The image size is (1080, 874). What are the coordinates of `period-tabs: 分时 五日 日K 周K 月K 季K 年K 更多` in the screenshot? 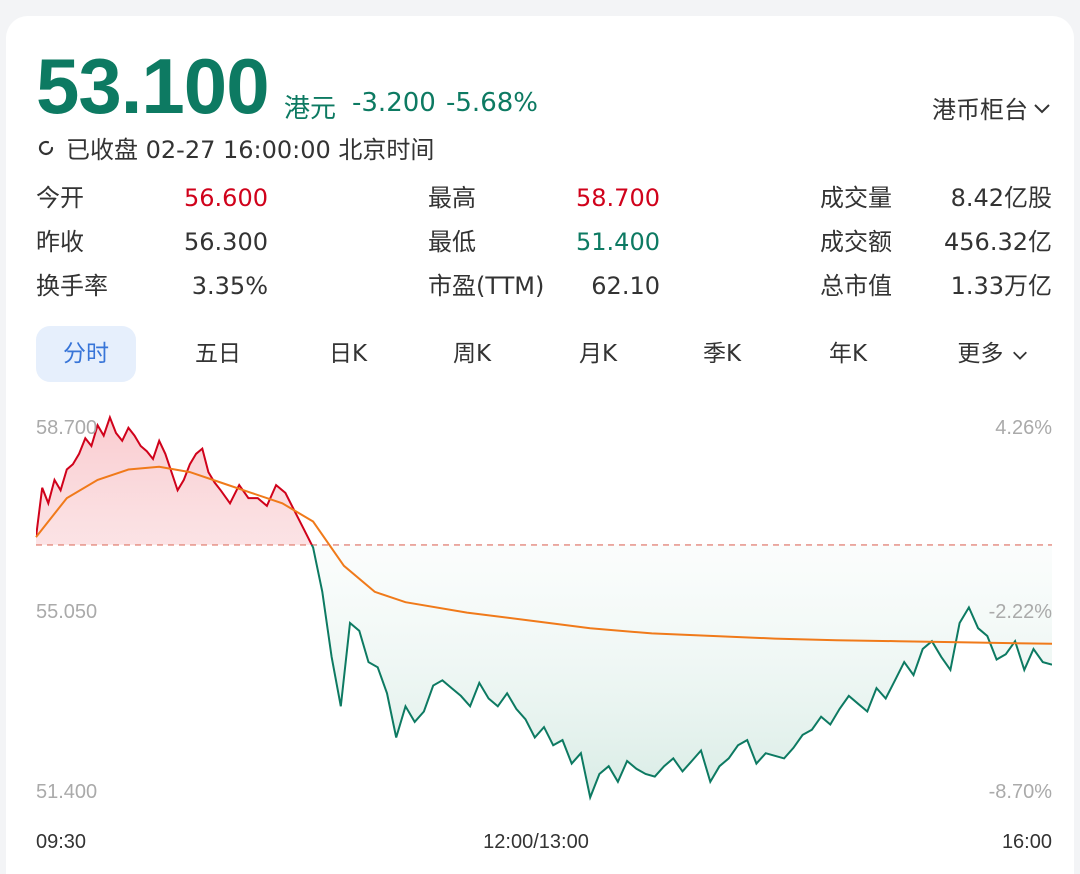 It's located at (545, 354).